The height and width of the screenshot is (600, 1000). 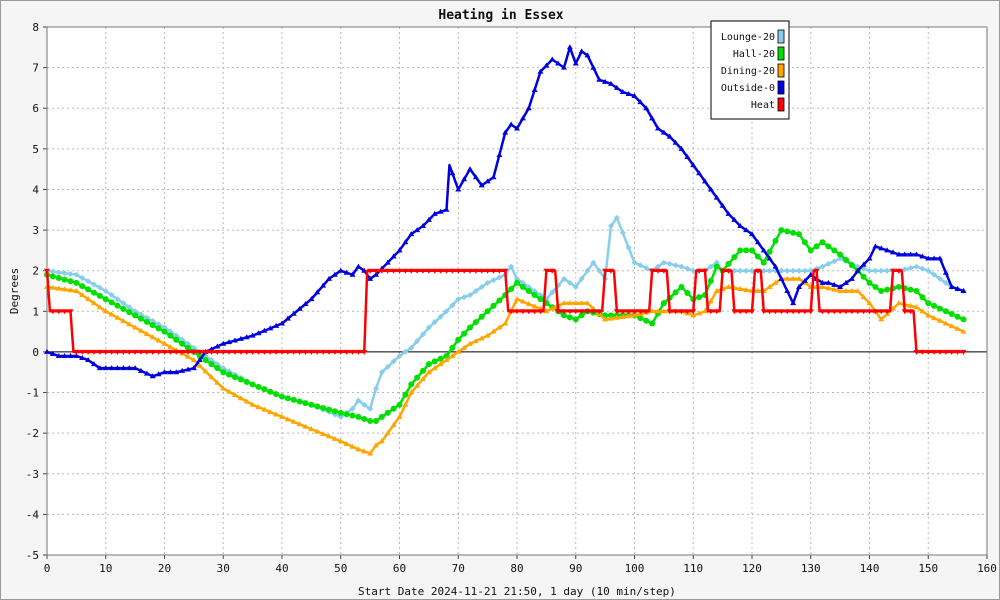 I want to click on legend: Lounge-20 Hall-20 Dining-20 Outside-0 Heat, so click(x=750, y=70).